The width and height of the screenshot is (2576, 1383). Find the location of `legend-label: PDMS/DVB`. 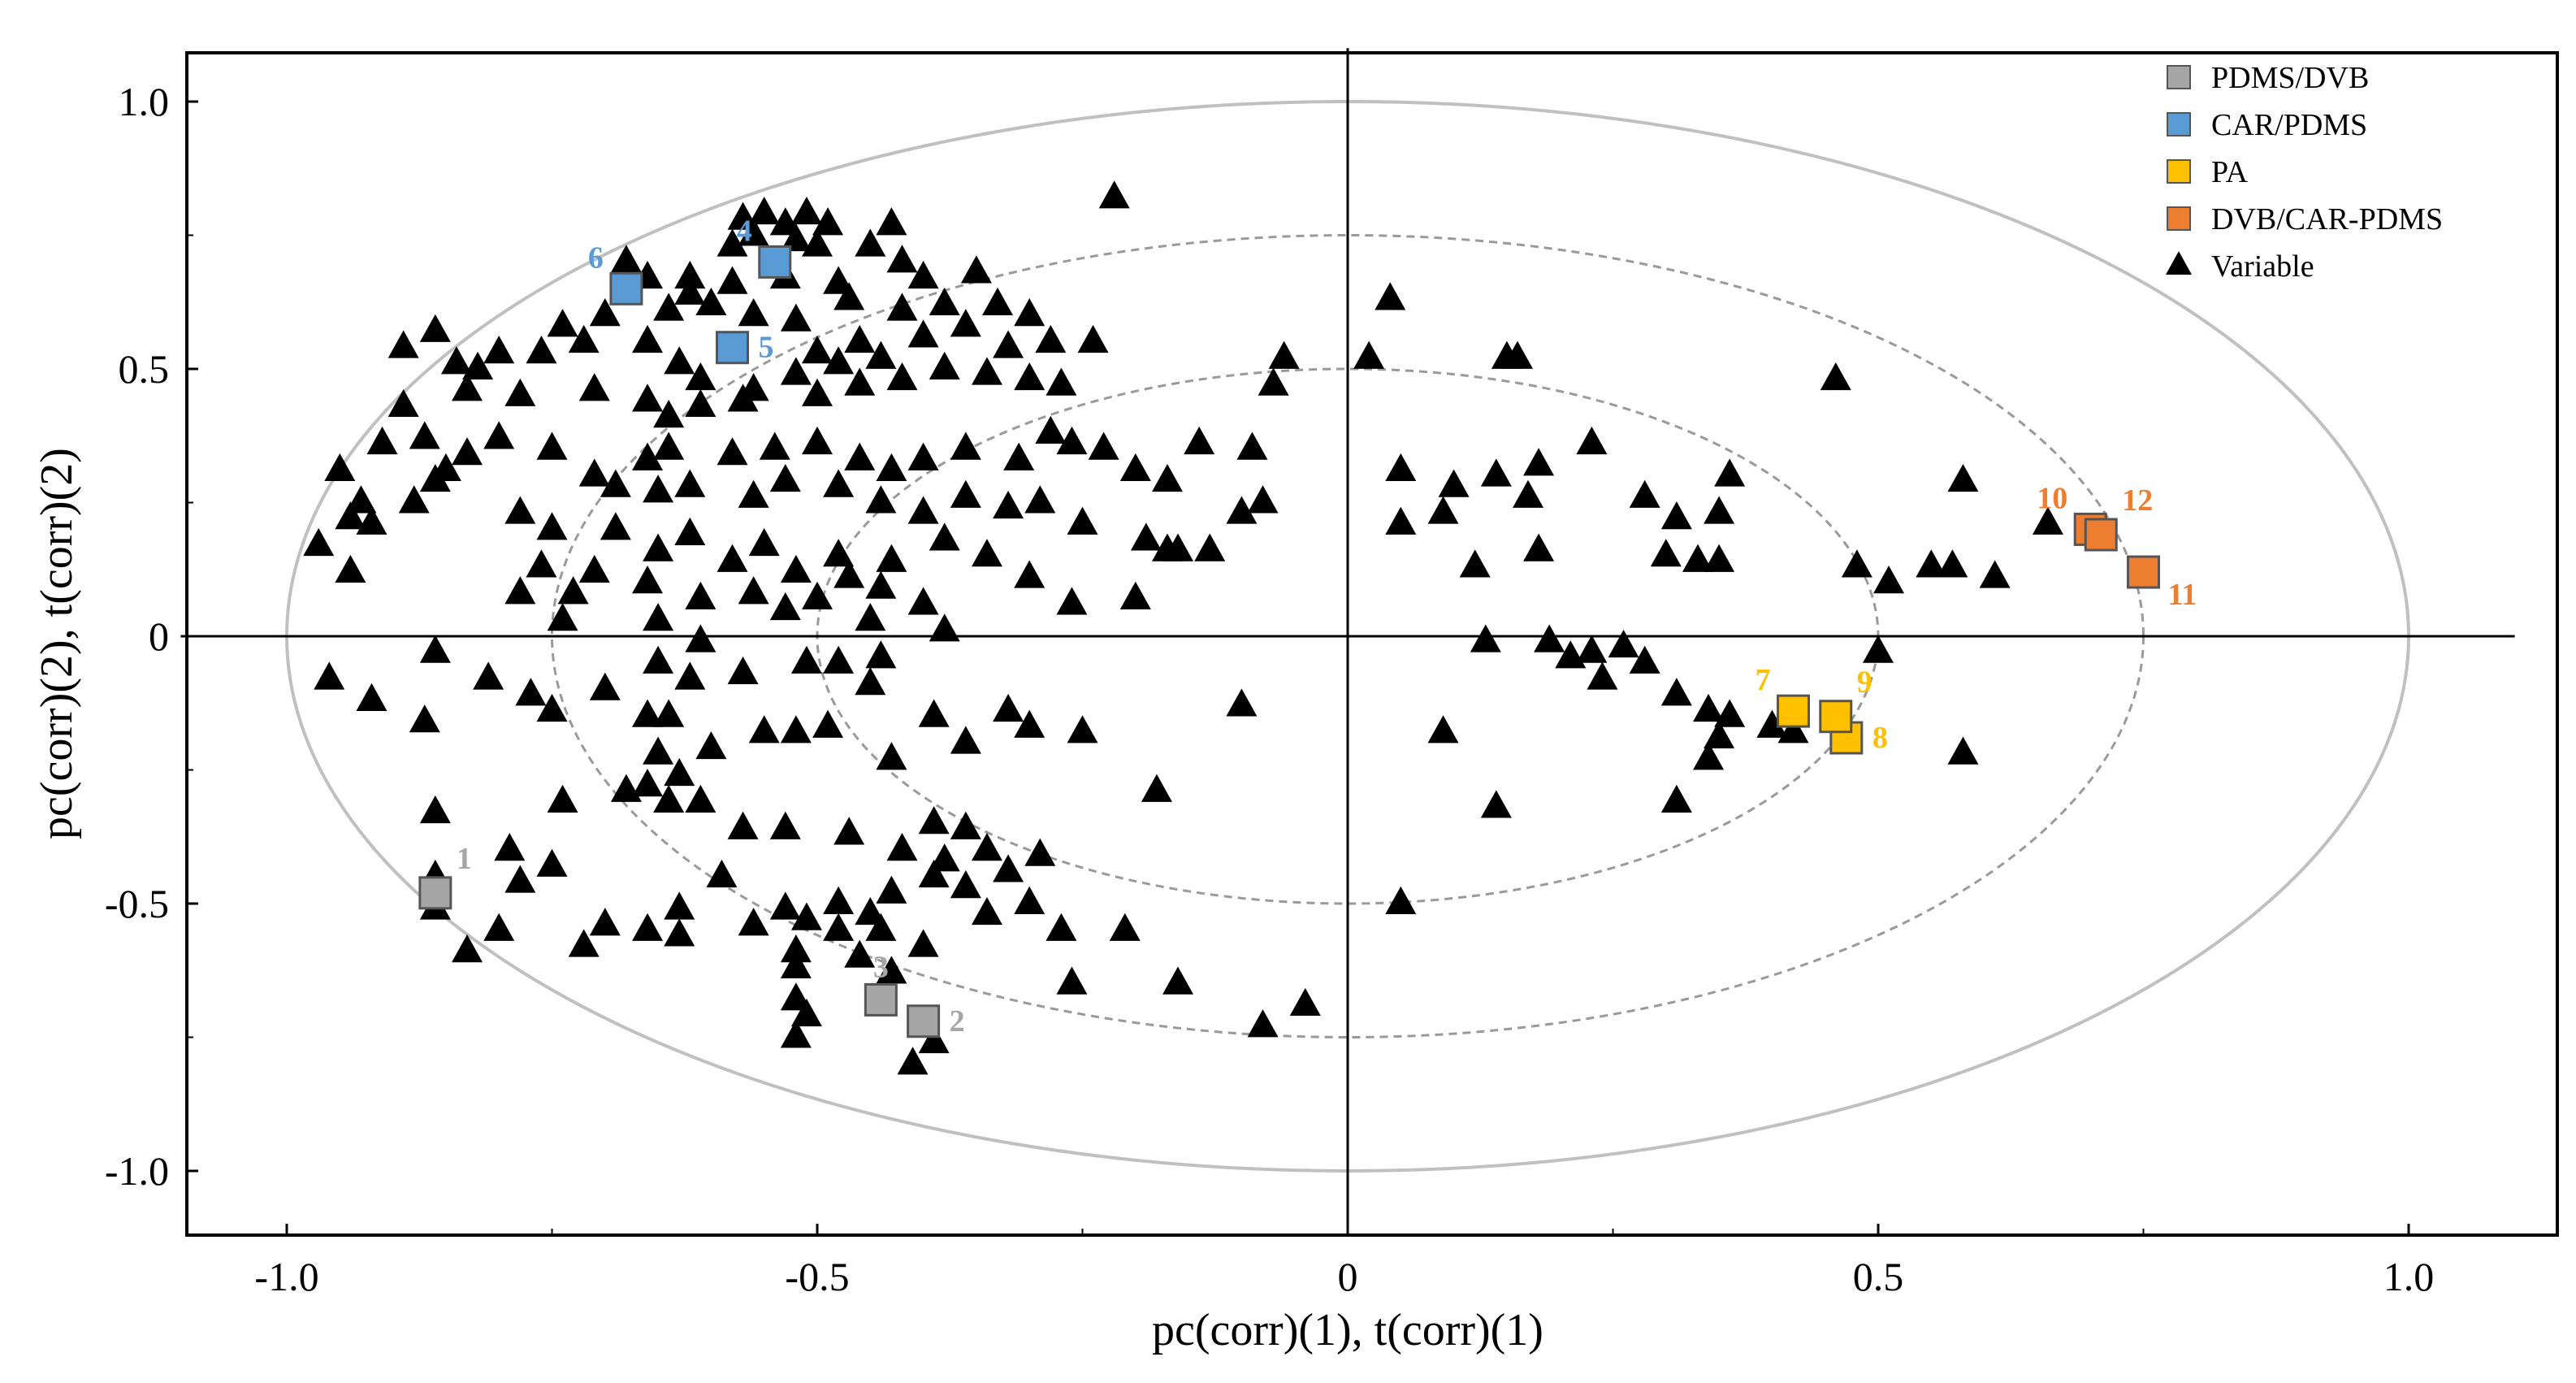

legend-label: PDMS/DVB is located at coordinates (2290, 78).